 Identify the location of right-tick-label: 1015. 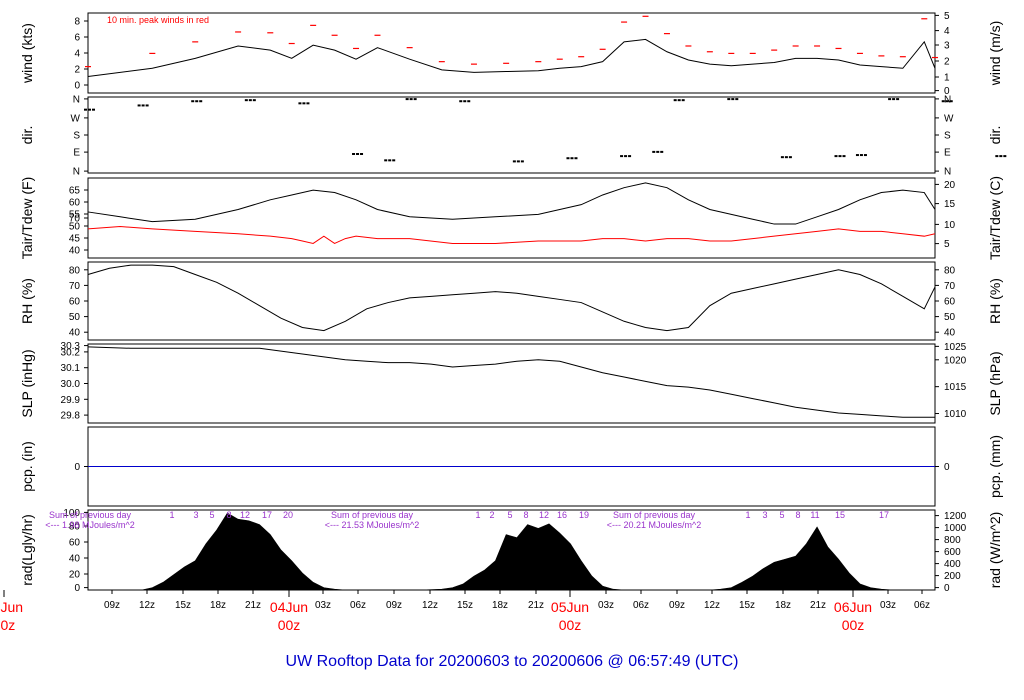
(955, 387).